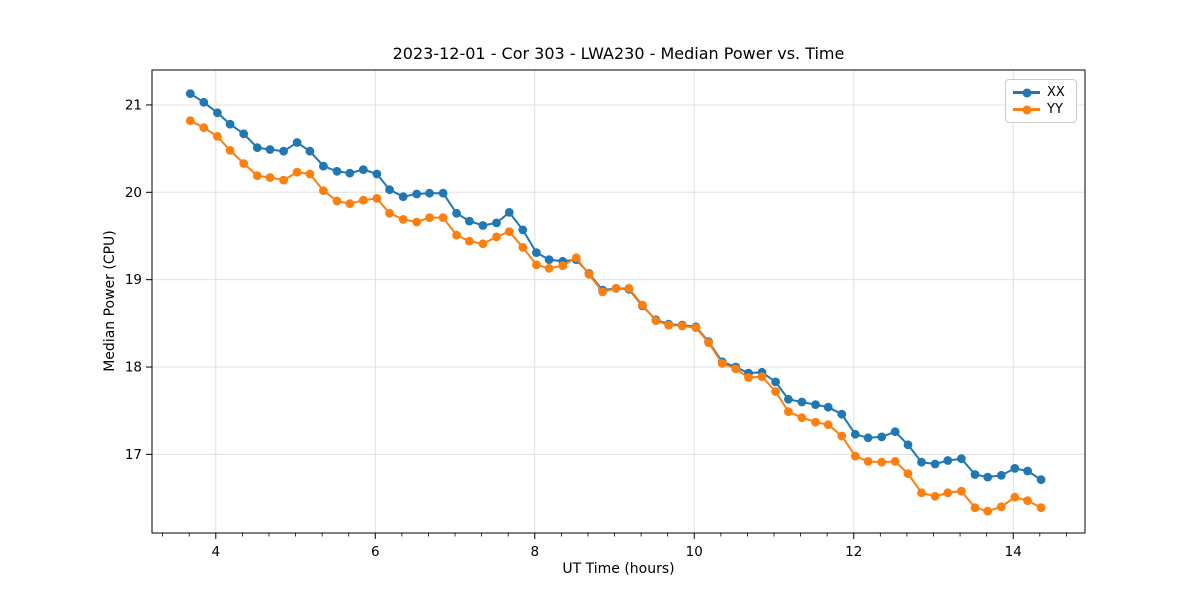 This screenshot has height=600, width=1200. What do you see at coordinates (133, 193) in the screenshot?
I see `svg-text: 20` at bounding box center [133, 193].